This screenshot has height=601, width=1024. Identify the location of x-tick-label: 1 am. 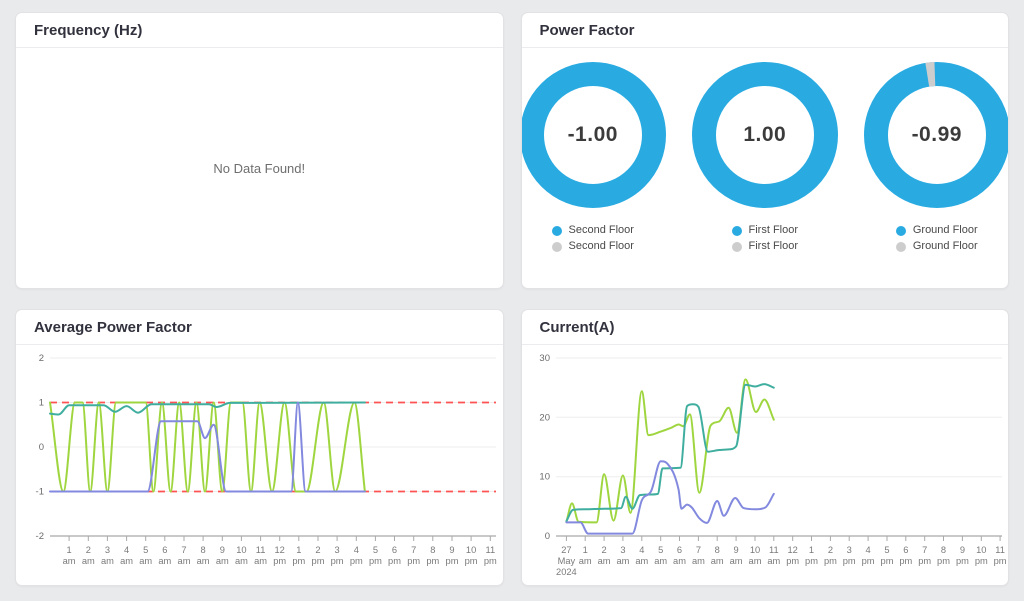
(584, 555).